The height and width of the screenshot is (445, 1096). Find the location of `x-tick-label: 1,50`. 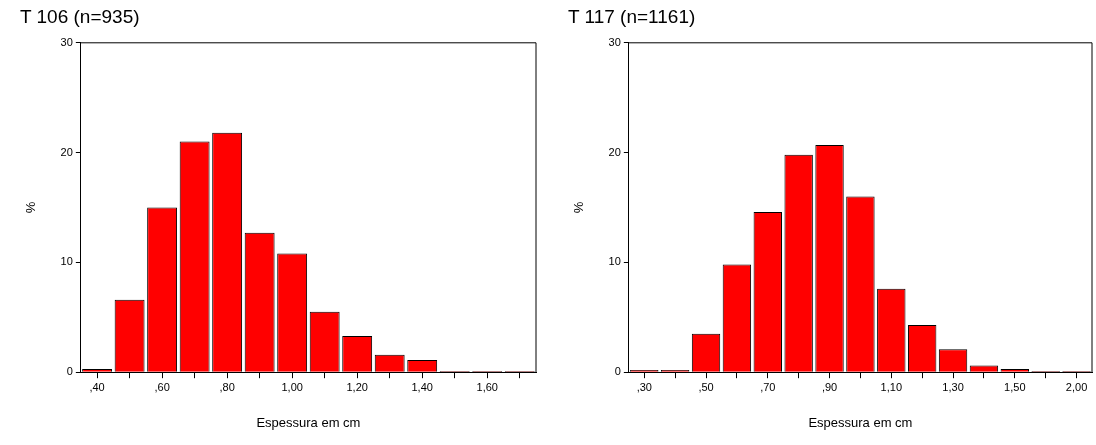

x-tick-label: 1,50 is located at coordinates (1015, 386).